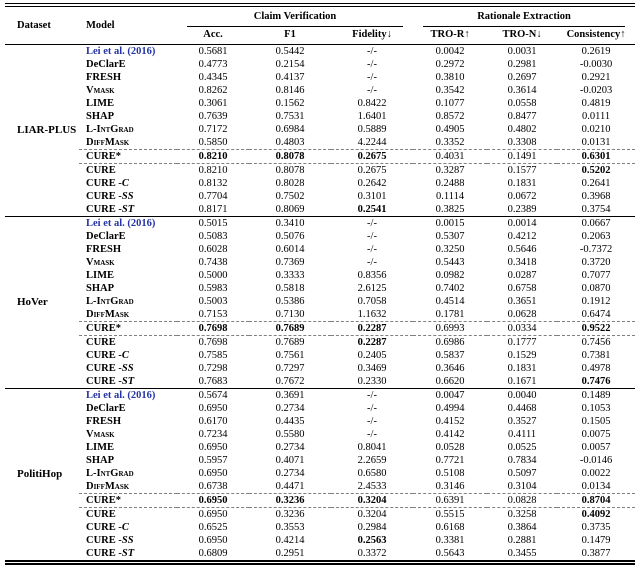 The image size is (640, 571). I want to click on value-cell: 0.4212, so click(522, 236).